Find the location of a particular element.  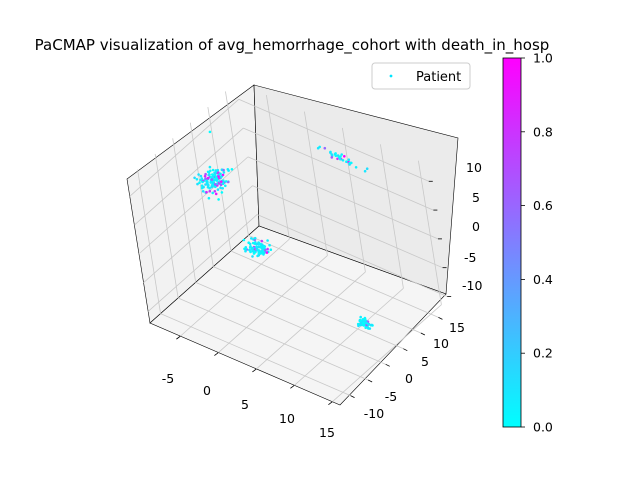

colorbar-tick-label: 0.8 is located at coordinates (543, 131).